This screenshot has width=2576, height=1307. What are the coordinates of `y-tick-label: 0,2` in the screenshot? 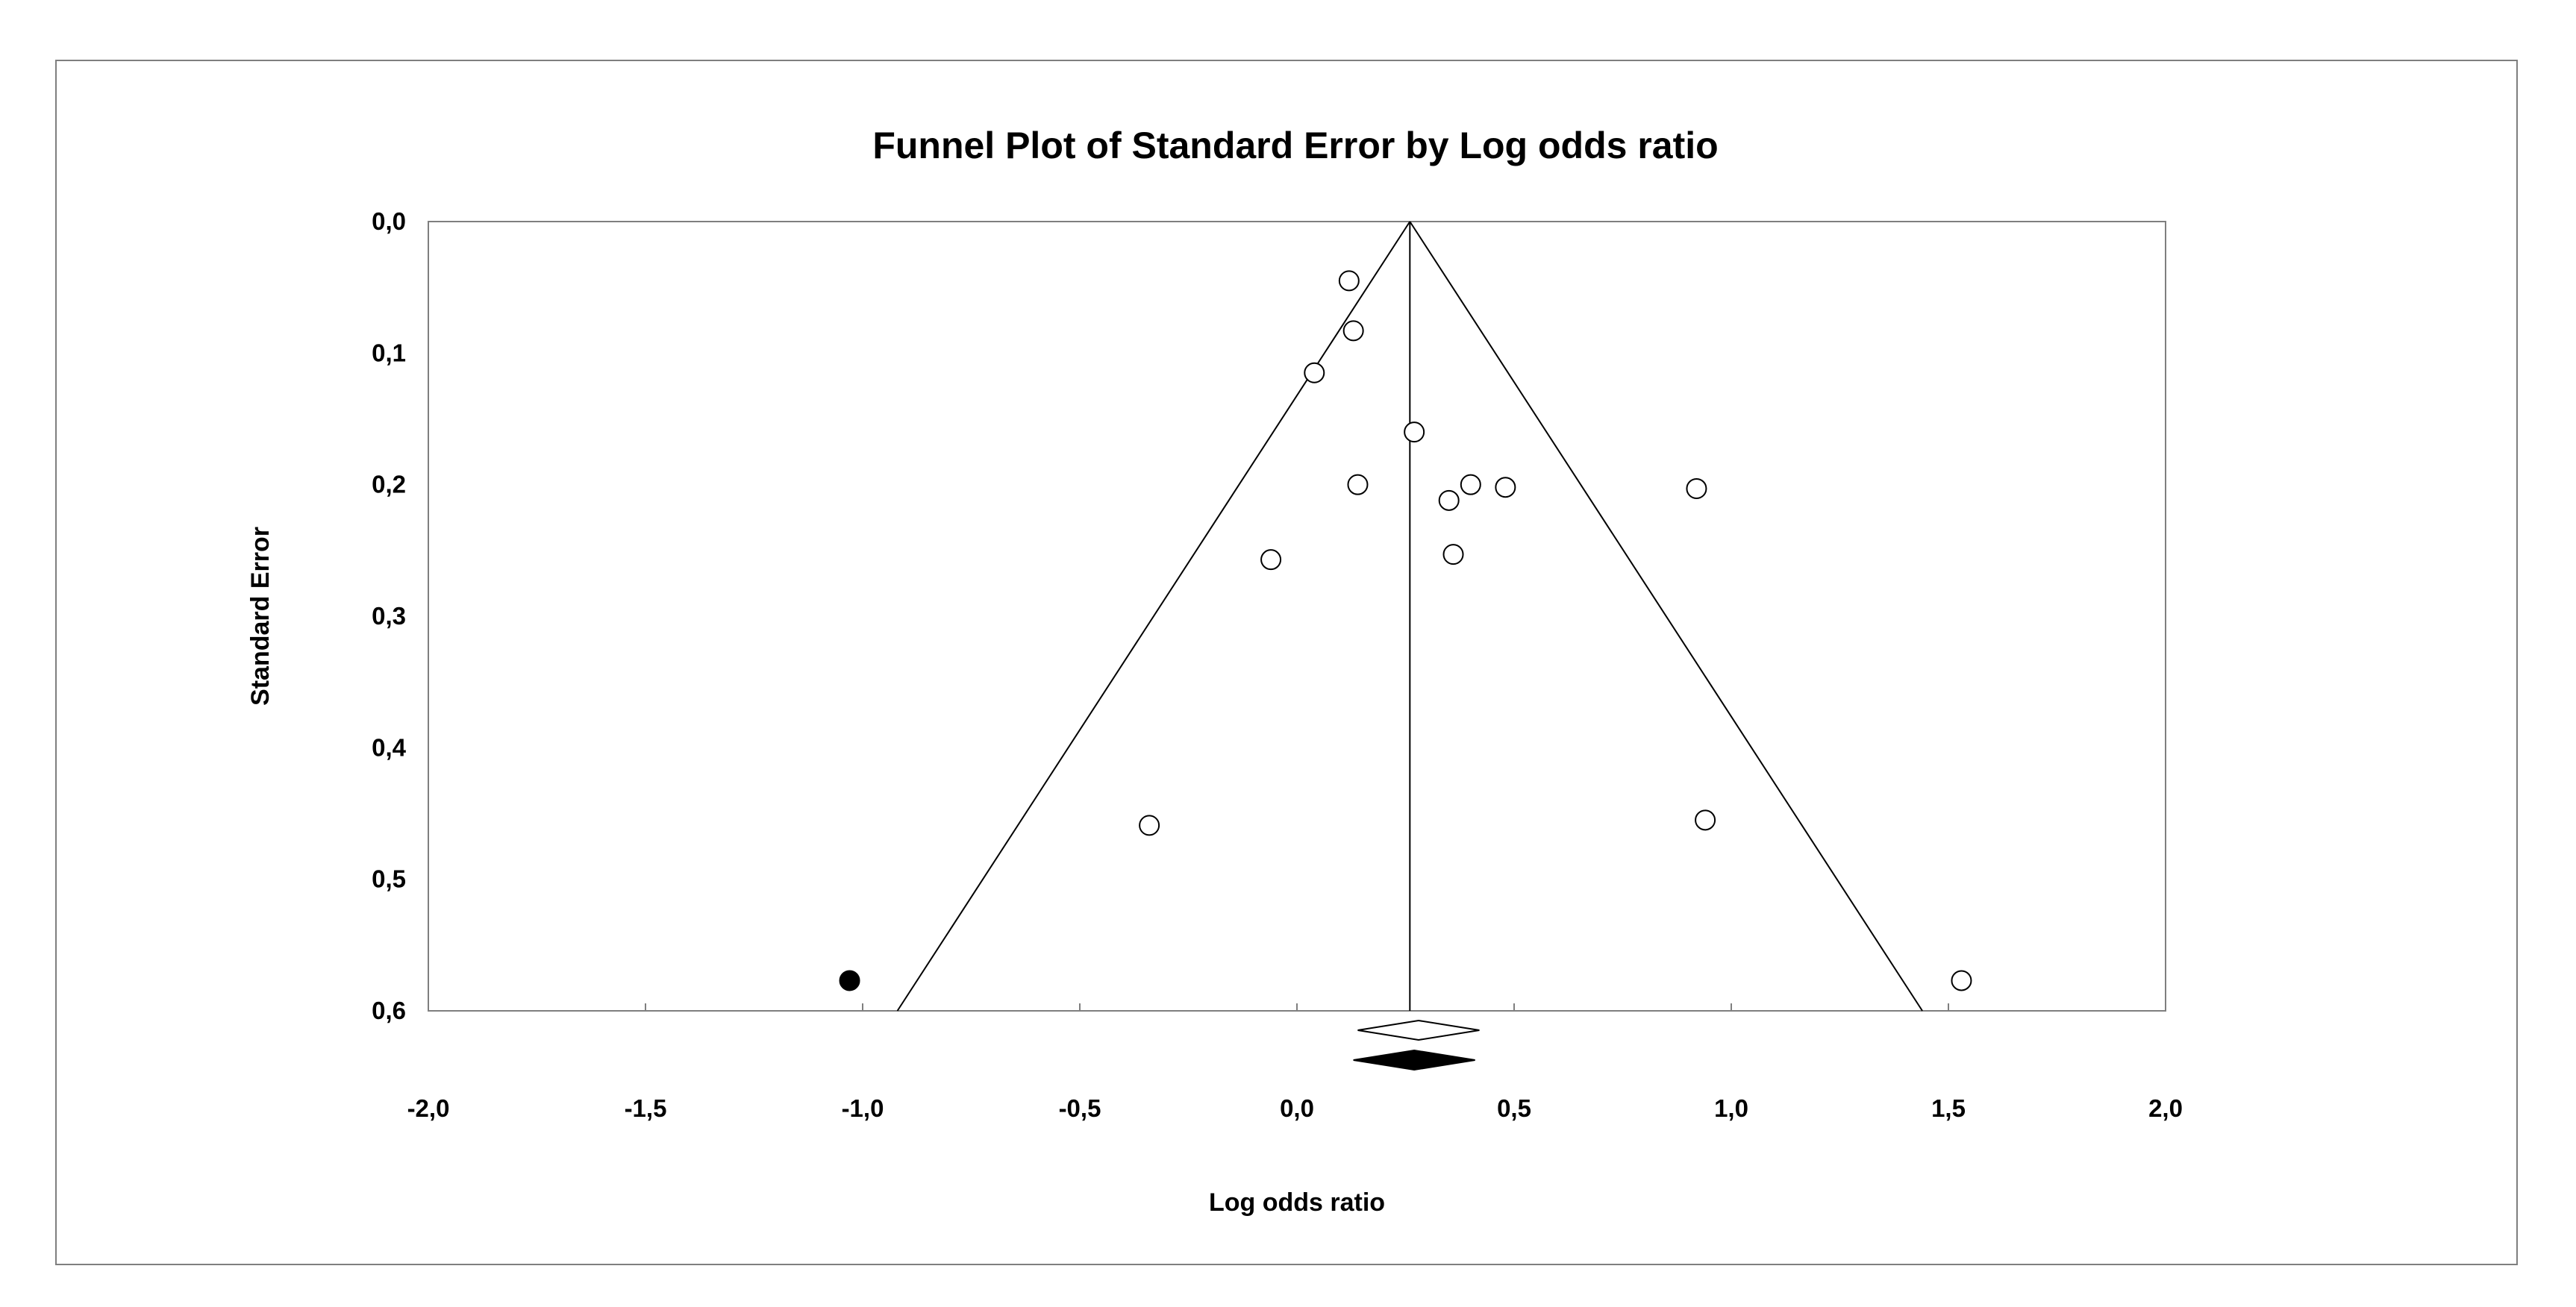 It's located at (389, 484).